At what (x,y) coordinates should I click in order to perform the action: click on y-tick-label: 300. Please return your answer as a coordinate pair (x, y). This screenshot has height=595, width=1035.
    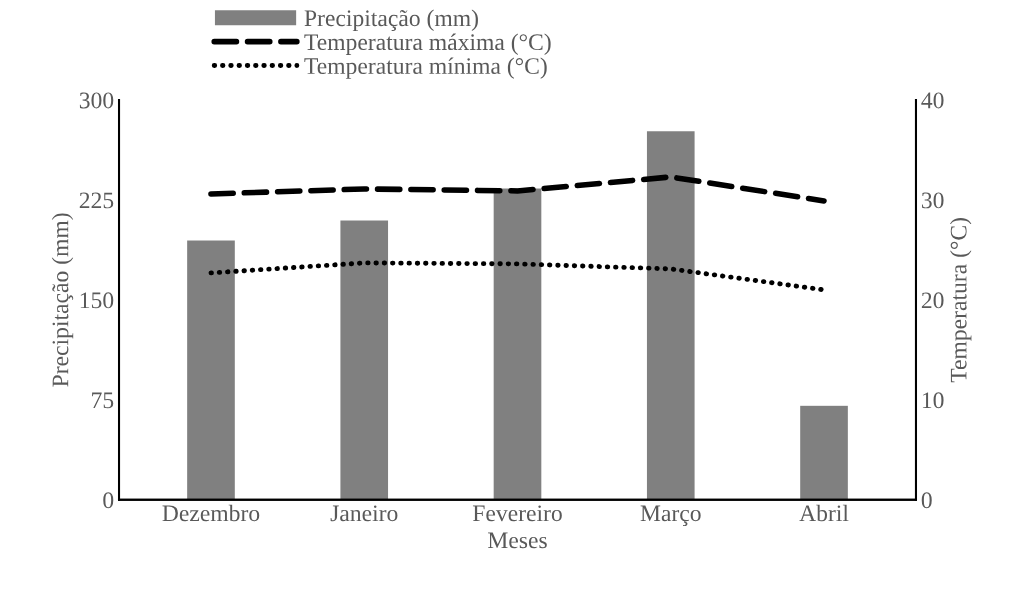
    Looking at the image, I should click on (96, 100).